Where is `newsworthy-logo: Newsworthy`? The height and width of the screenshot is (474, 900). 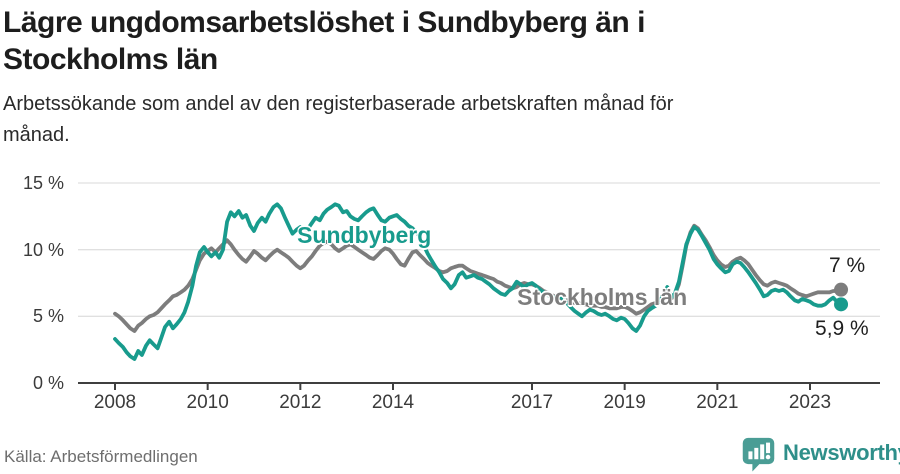
newsworthy-logo: Newsworthy is located at coordinates (820, 454).